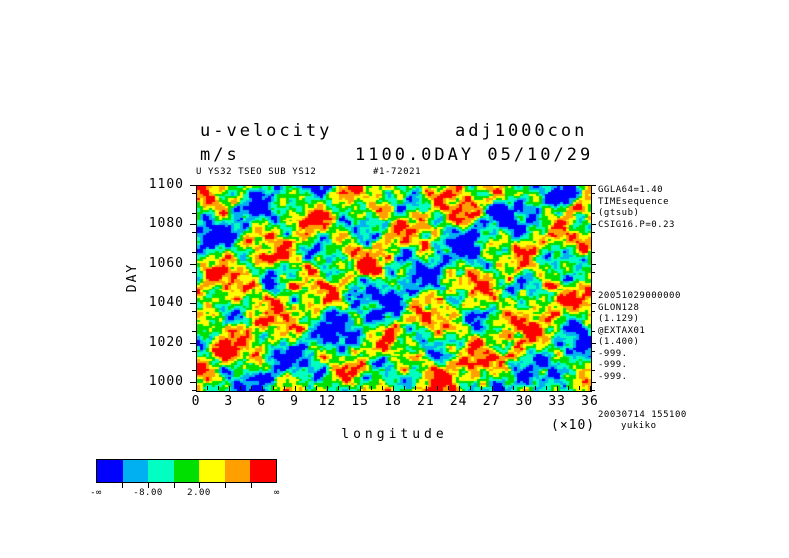 The width and height of the screenshot is (789, 558). What do you see at coordinates (277, 493) in the screenshot?
I see `colorbar-label: ∞` at bounding box center [277, 493].